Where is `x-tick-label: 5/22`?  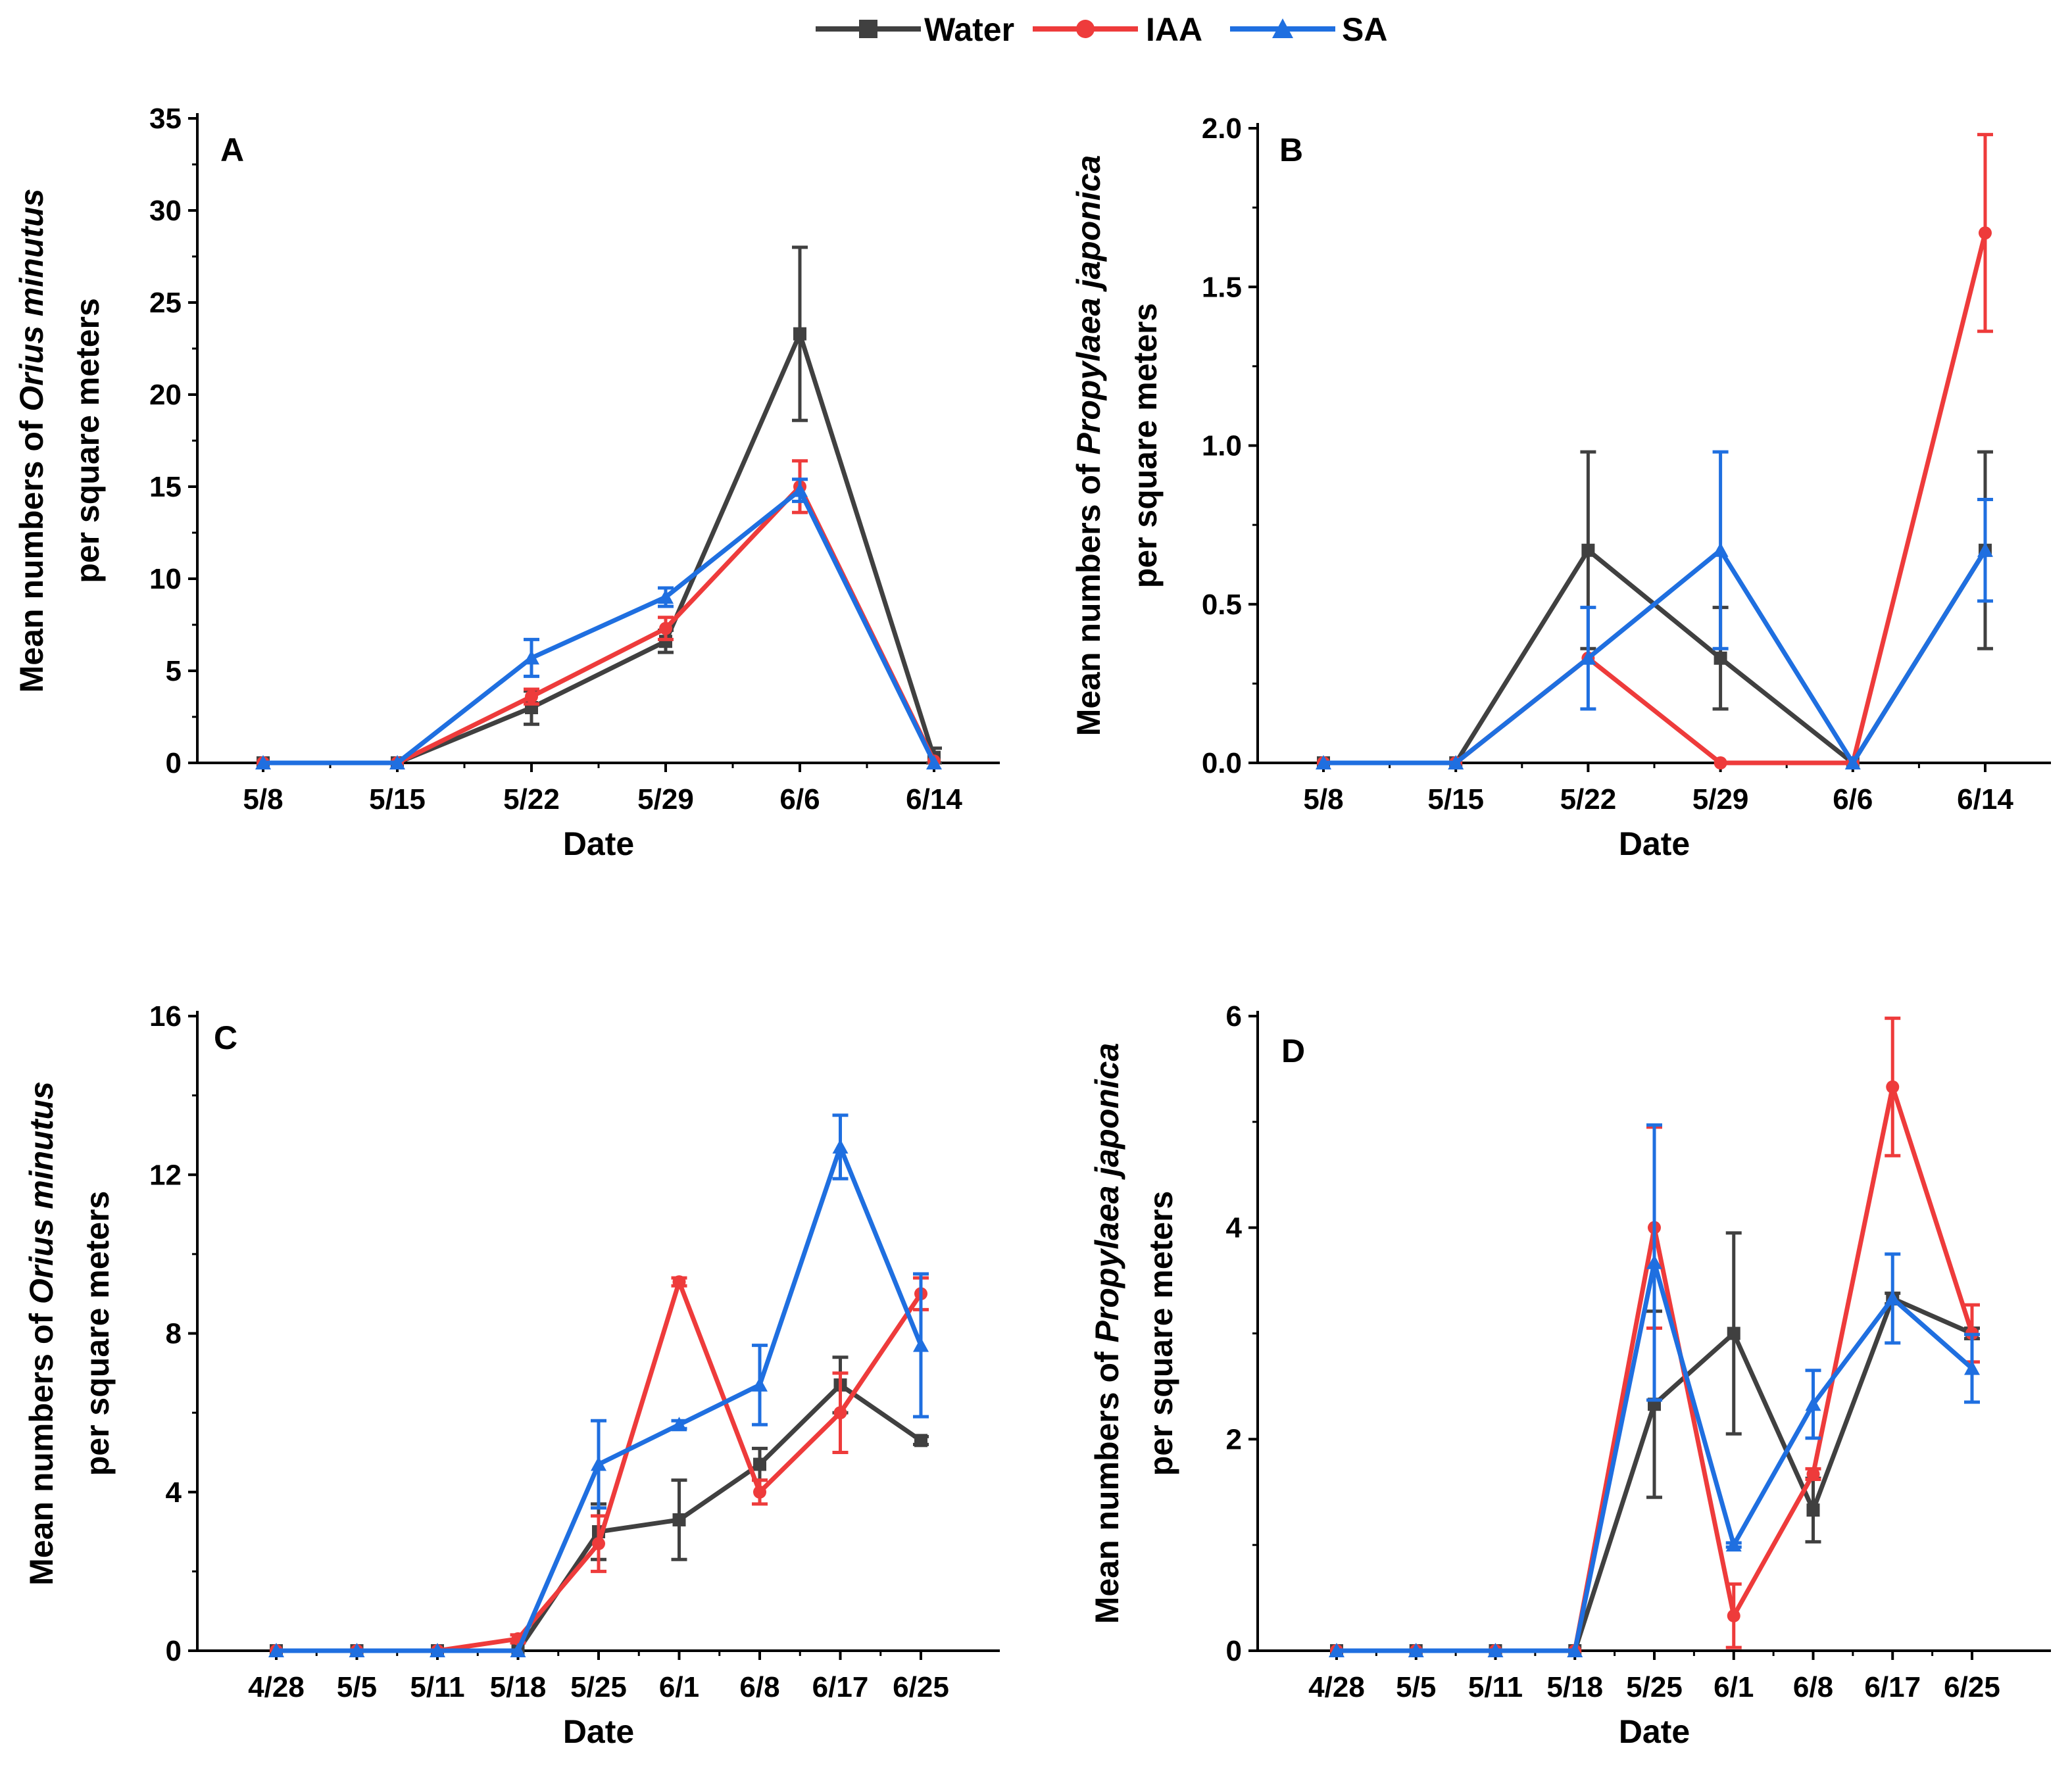
x-tick-label: 5/22 is located at coordinates (1588, 799).